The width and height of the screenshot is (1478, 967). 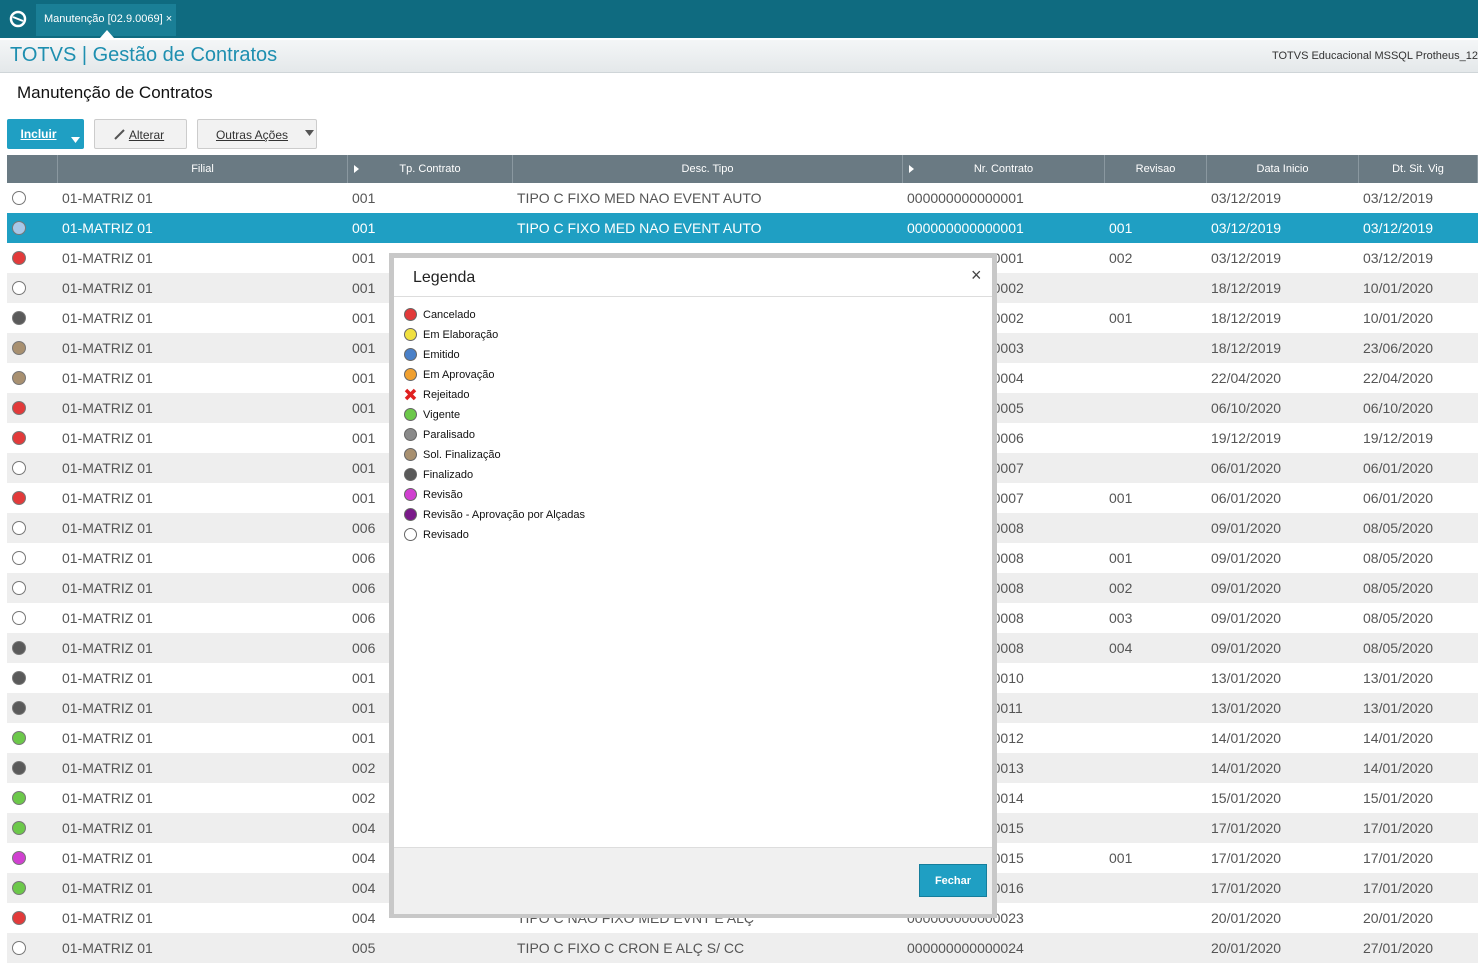 What do you see at coordinates (1283, 169) in the screenshot?
I see `column-header: Data Inicio` at bounding box center [1283, 169].